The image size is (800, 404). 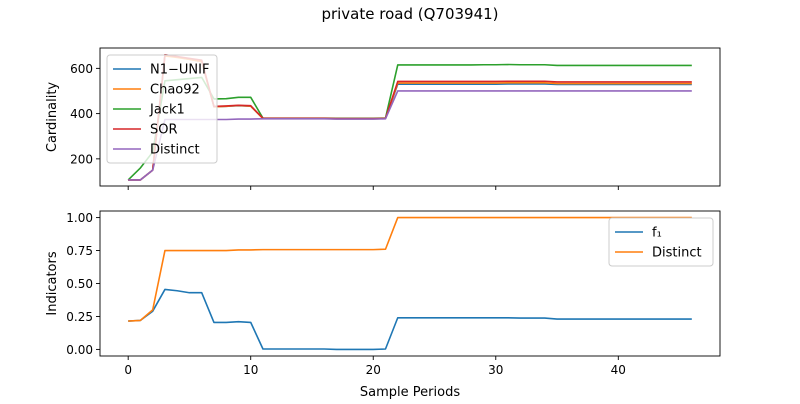 What do you see at coordinates (167, 110) in the screenshot?
I see `legend-label: Jack1` at bounding box center [167, 110].